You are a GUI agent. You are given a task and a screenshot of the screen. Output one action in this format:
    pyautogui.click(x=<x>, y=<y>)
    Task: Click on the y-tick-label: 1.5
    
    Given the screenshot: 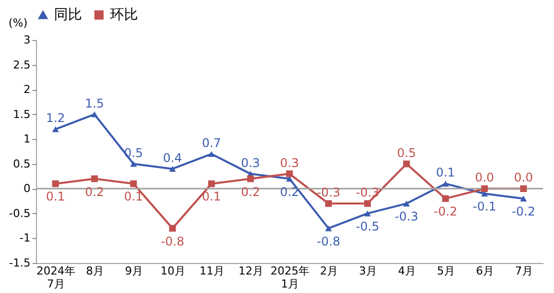 What is the action you would take?
    pyautogui.click(x=21, y=114)
    